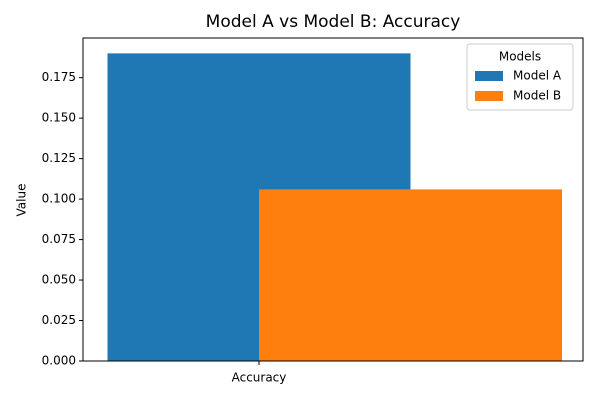 The width and height of the screenshot is (600, 404). What do you see at coordinates (59, 361) in the screenshot?
I see `y-tick-label: 0.000` at bounding box center [59, 361].